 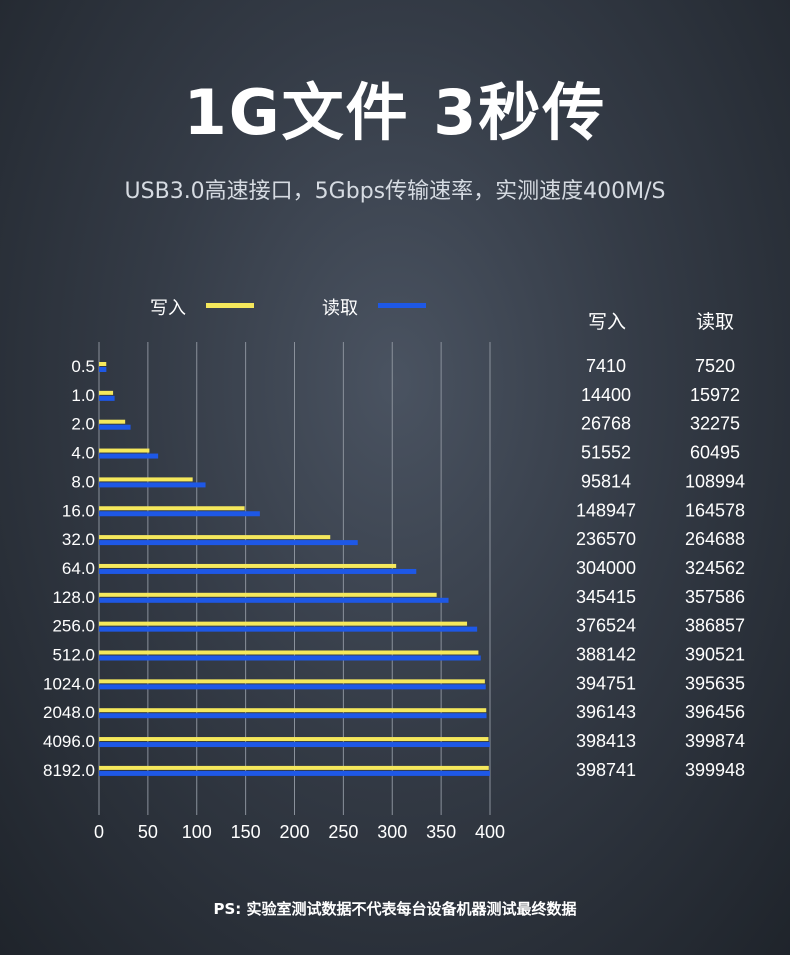 I want to click on y-tick-label: 1024.0, so click(x=69, y=683).